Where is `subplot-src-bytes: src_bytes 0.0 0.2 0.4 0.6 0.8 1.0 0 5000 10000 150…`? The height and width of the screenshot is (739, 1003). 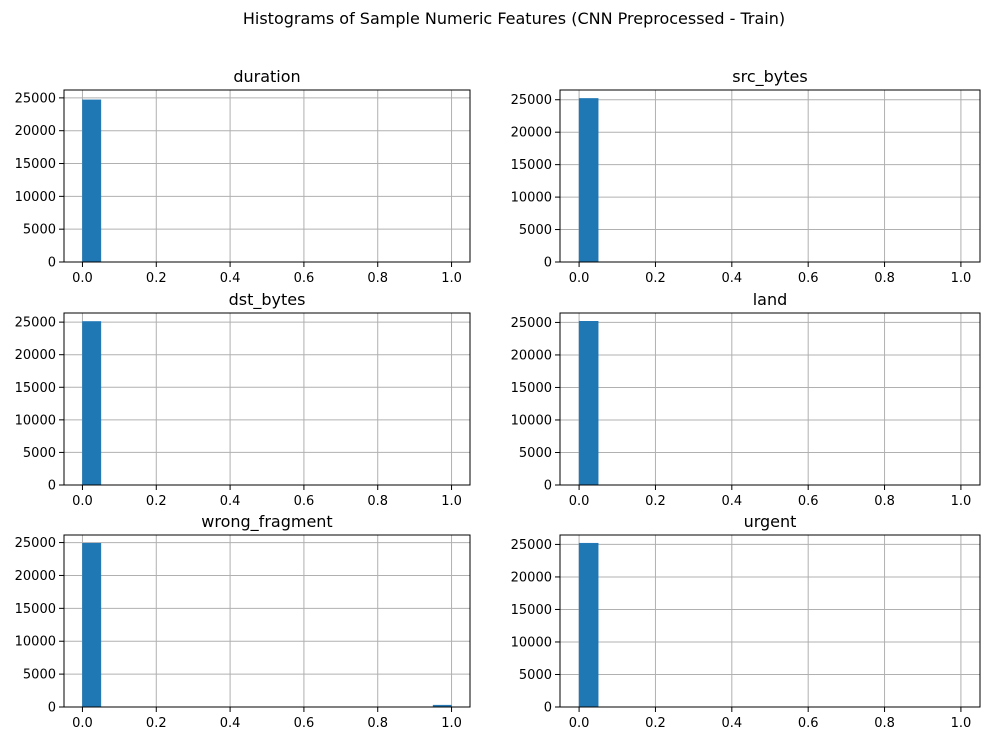
subplot-src-bytes: src_bytes 0.0 0.2 0.4 0.6 0.8 1.0 0 5000 10000 150… is located at coordinates (746, 176).